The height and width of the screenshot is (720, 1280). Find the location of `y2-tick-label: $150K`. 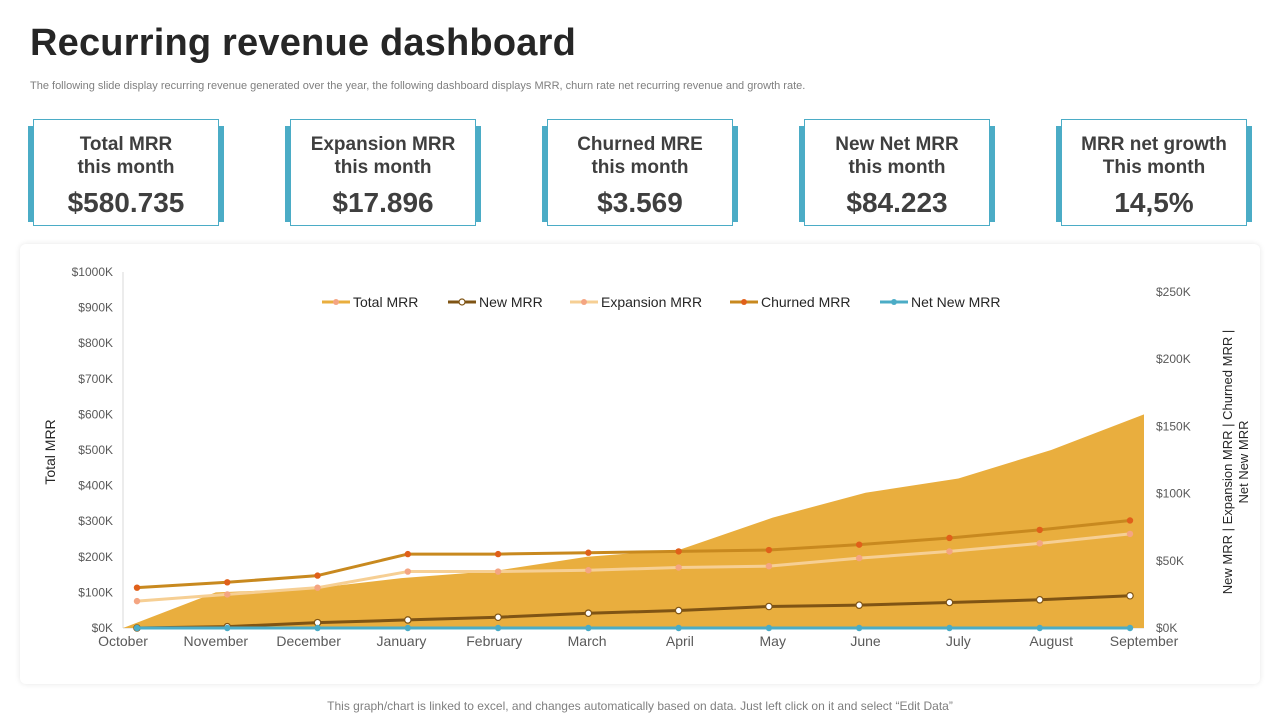

y2-tick-label: $150K is located at coordinates (1173, 426).